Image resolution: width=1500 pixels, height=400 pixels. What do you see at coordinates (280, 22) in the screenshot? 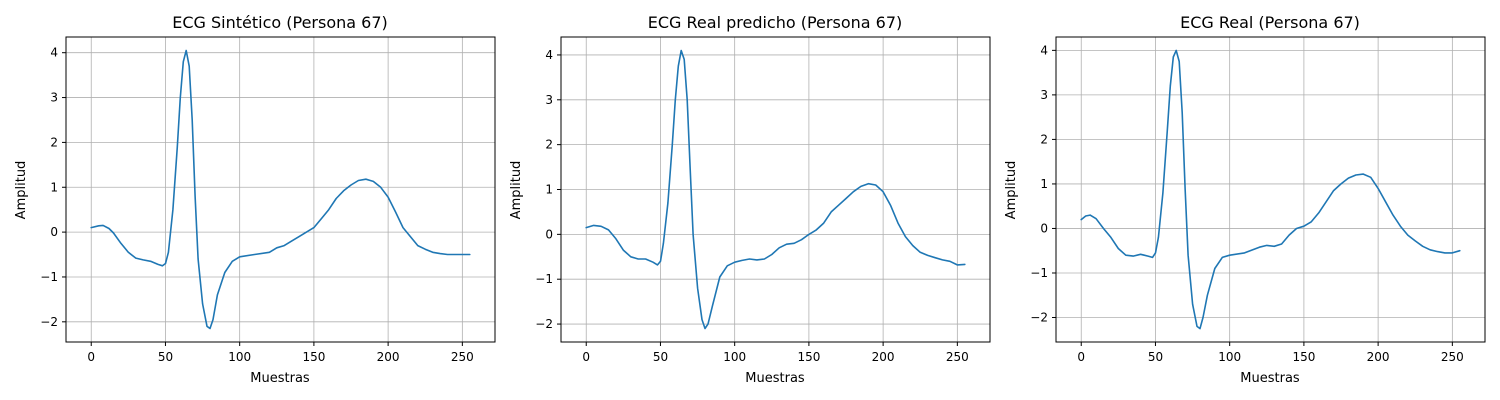
I see `chart-title: ECG Sintético (Persona 67)` at bounding box center [280, 22].